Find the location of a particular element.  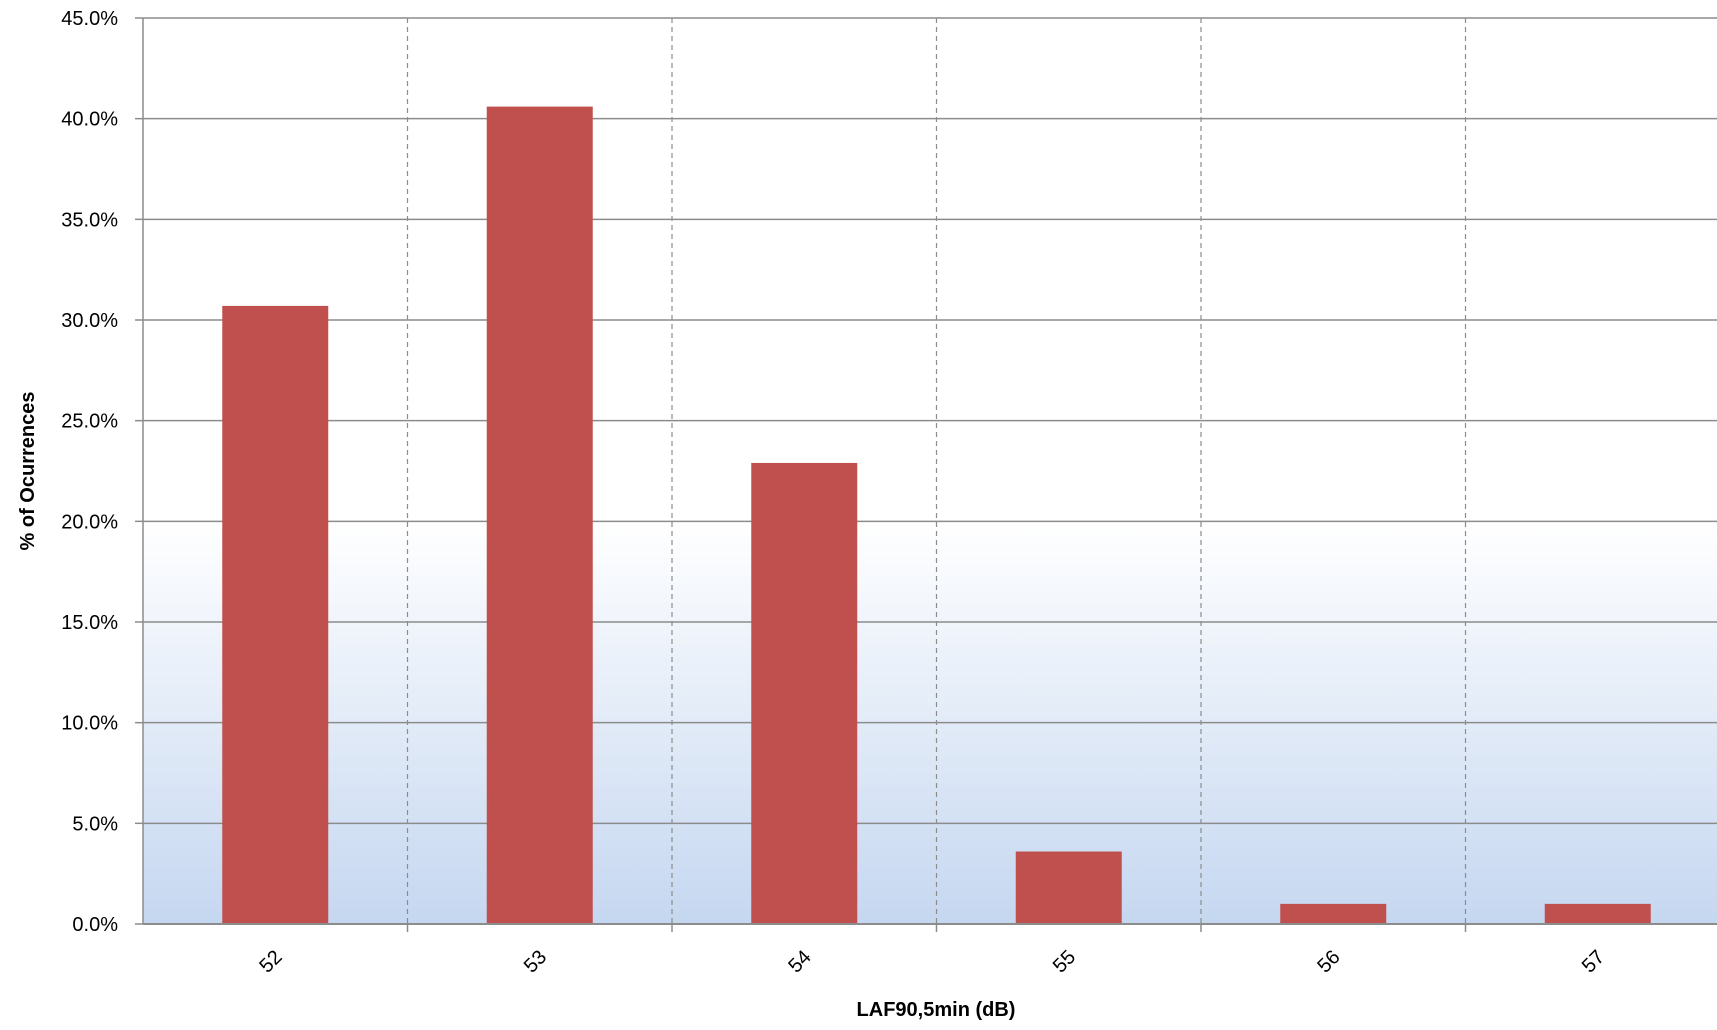

y-axis-title: % of Ocurrences is located at coordinates (28, 471).